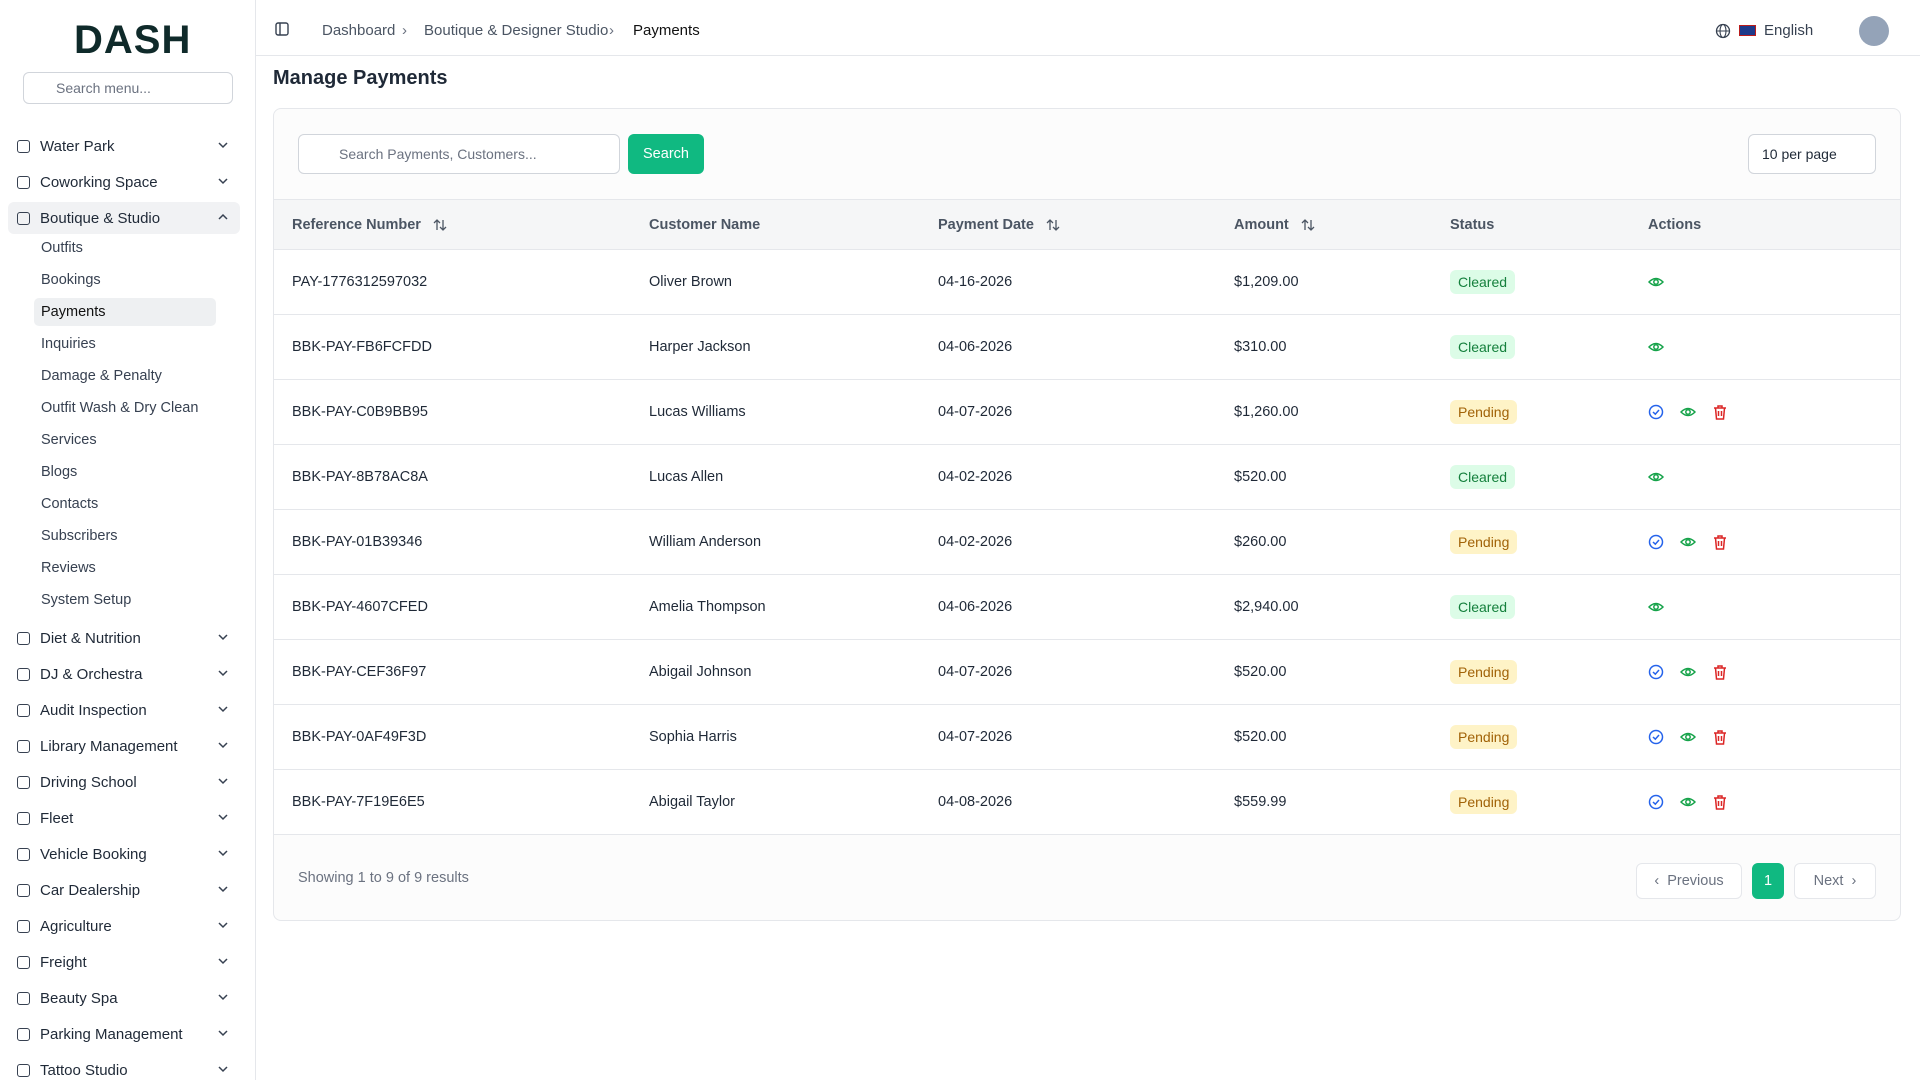 This screenshot has height=1080, width=1920. I want to click on submenu-item: Reviews, so click(68, 568).